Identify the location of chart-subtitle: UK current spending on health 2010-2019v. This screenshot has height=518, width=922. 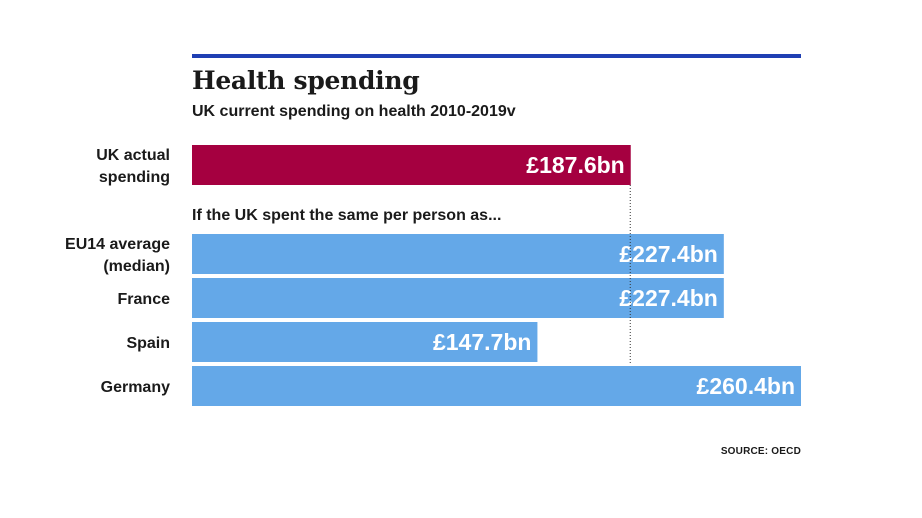
(354, 111).